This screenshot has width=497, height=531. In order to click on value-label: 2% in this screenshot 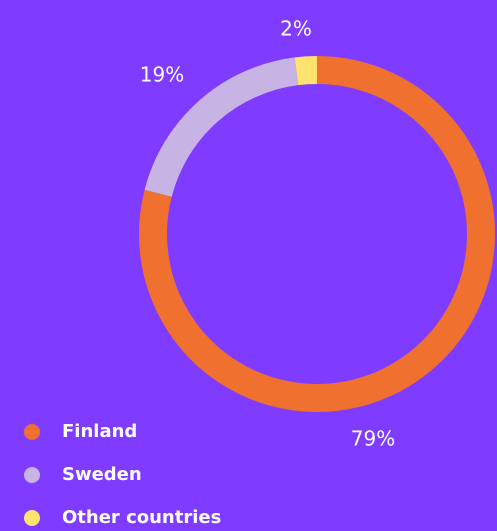, I will do `click(296, 29)`.